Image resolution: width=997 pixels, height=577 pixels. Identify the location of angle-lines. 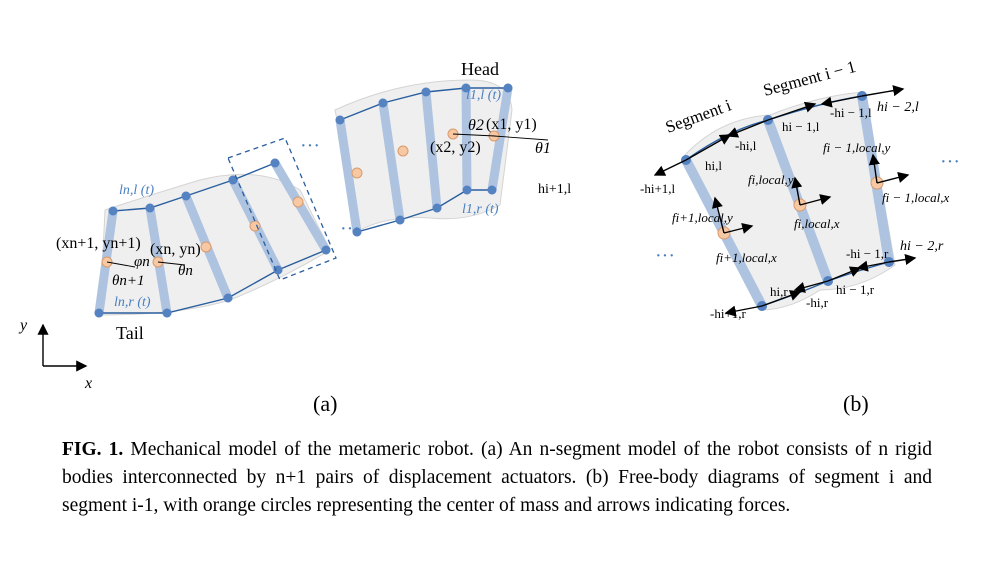
(327, 200).